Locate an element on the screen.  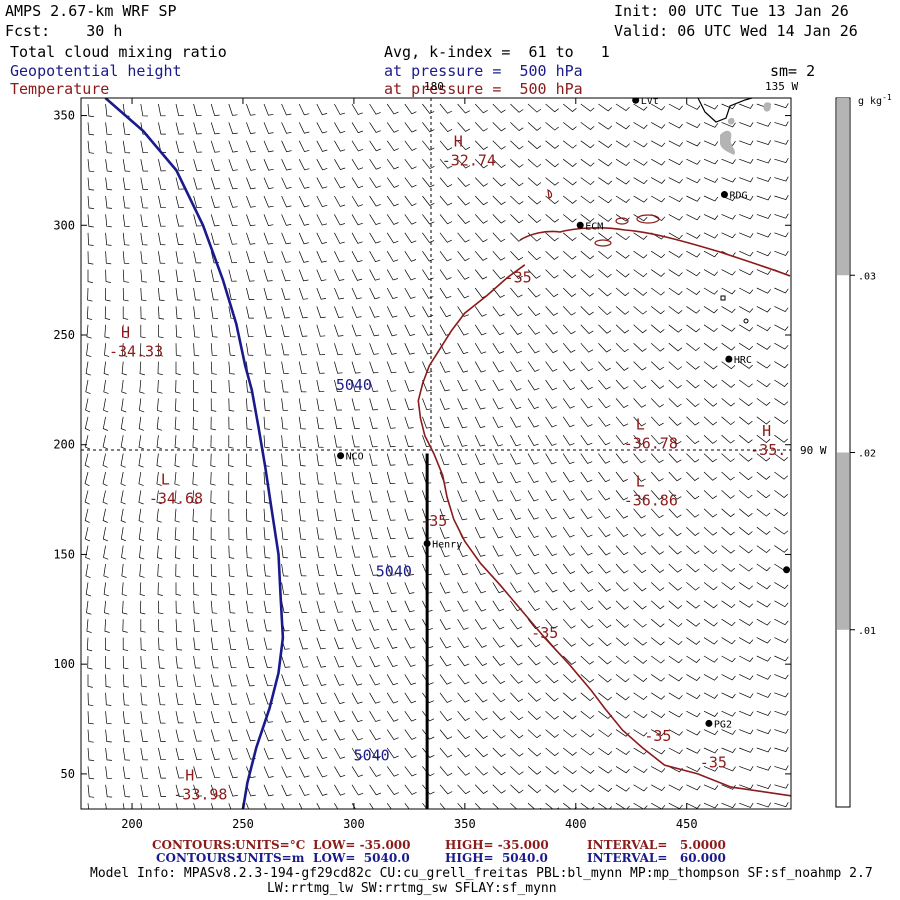
temp-contours-label: CONTOURS: is located at coordinates (194, 845).